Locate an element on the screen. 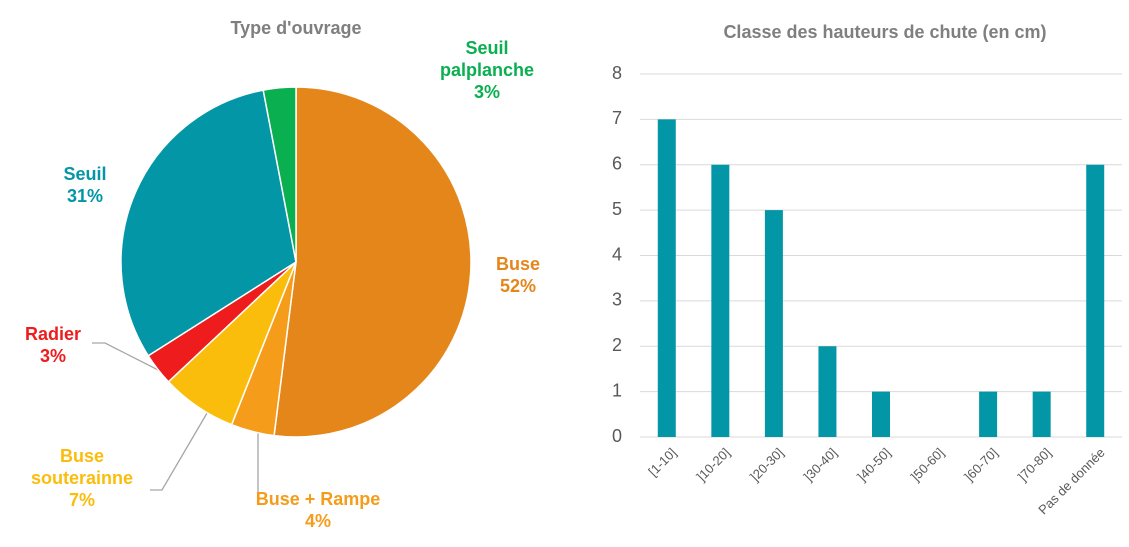  slice-label: Seuil palplanche 3% is located at coordinates (487, 70).